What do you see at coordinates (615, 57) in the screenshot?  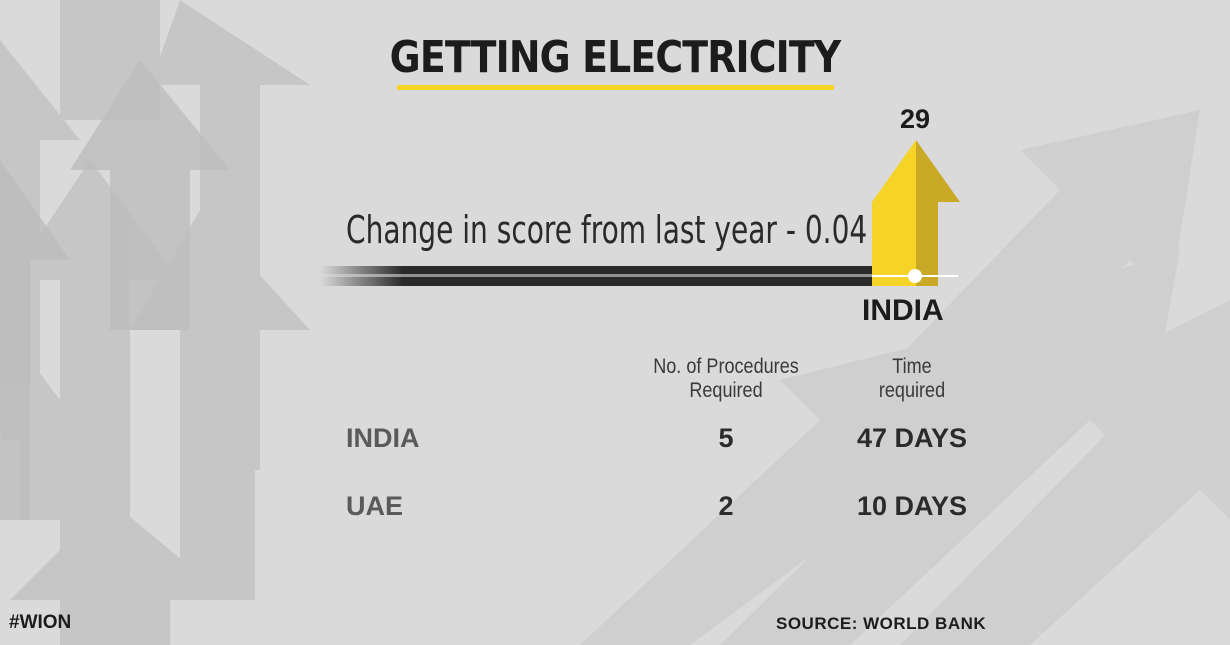 I see `page-title: GETTING ELECTRICITY` at bounding box center [615, 57].